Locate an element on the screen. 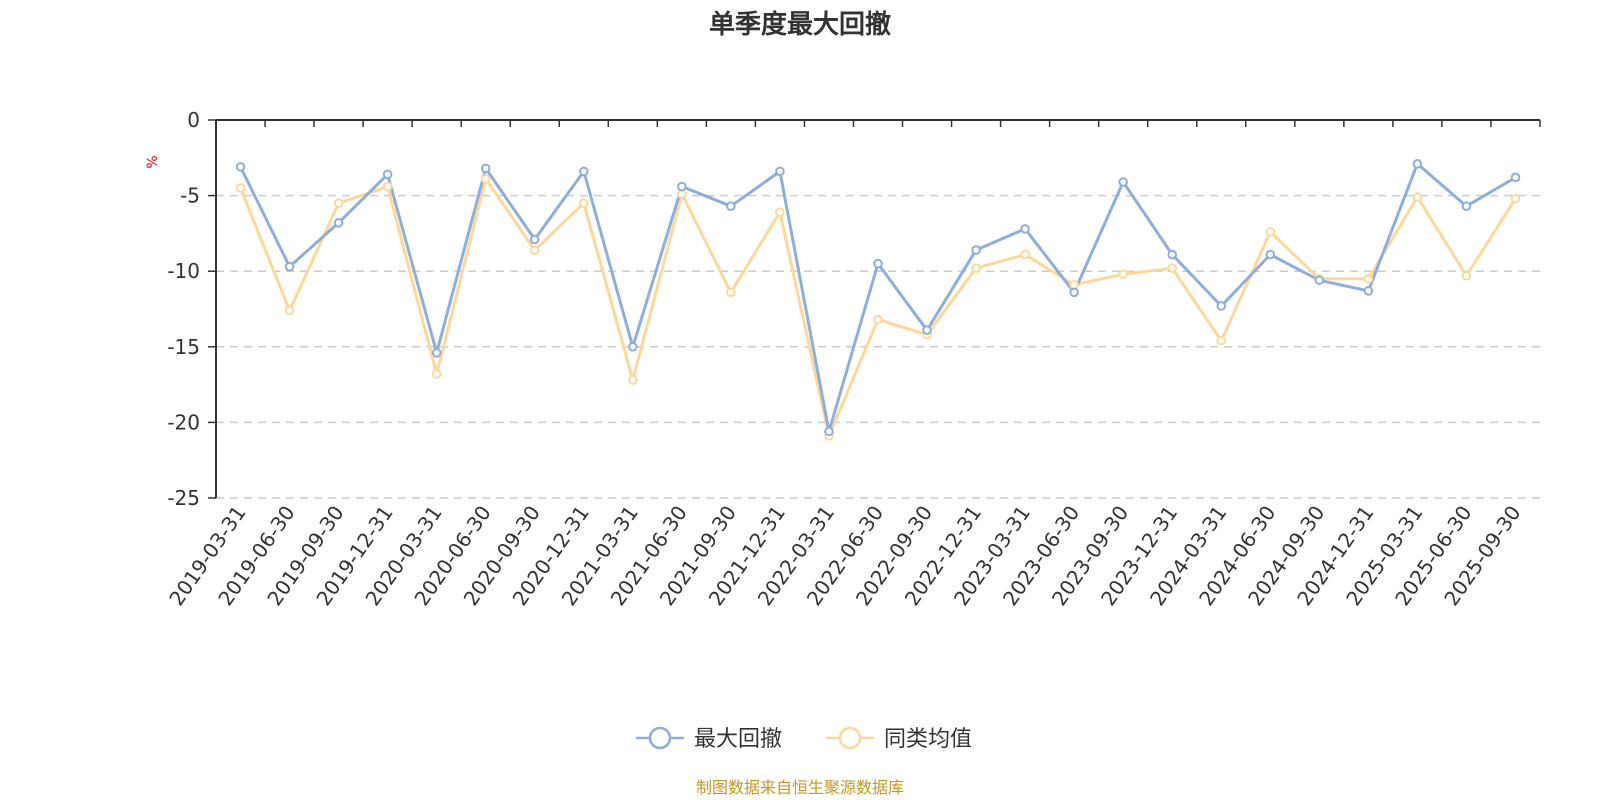 The image size is (1600, 800). source-note: 制图数据来自恒生聚源数据库 is located at coordinates (800, 787).